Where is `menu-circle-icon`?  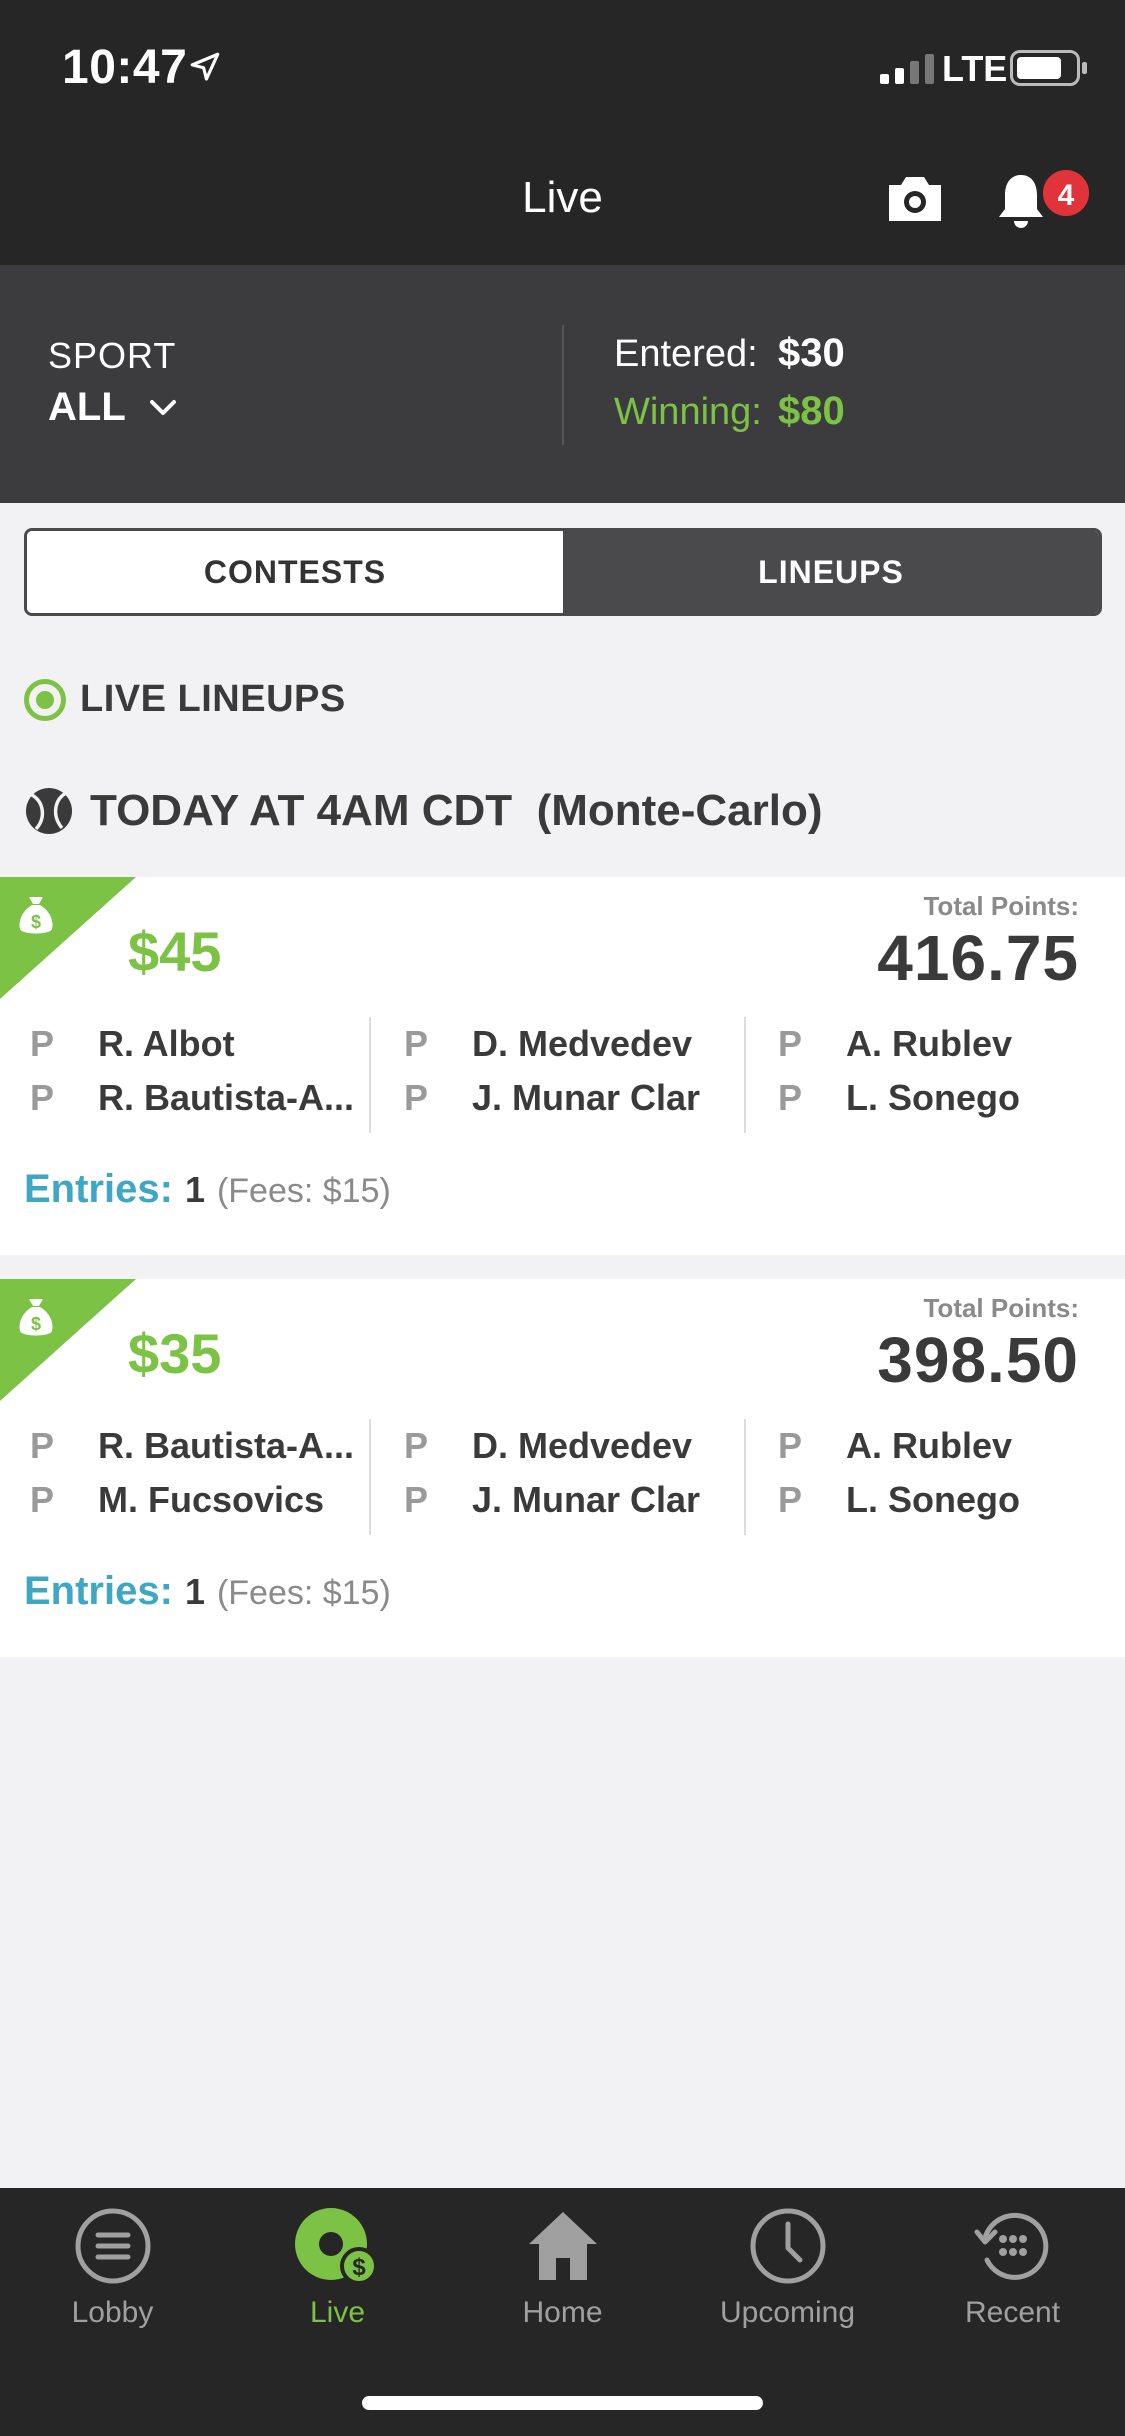
menu-circle-icon is located at coordinates (112, 2246).